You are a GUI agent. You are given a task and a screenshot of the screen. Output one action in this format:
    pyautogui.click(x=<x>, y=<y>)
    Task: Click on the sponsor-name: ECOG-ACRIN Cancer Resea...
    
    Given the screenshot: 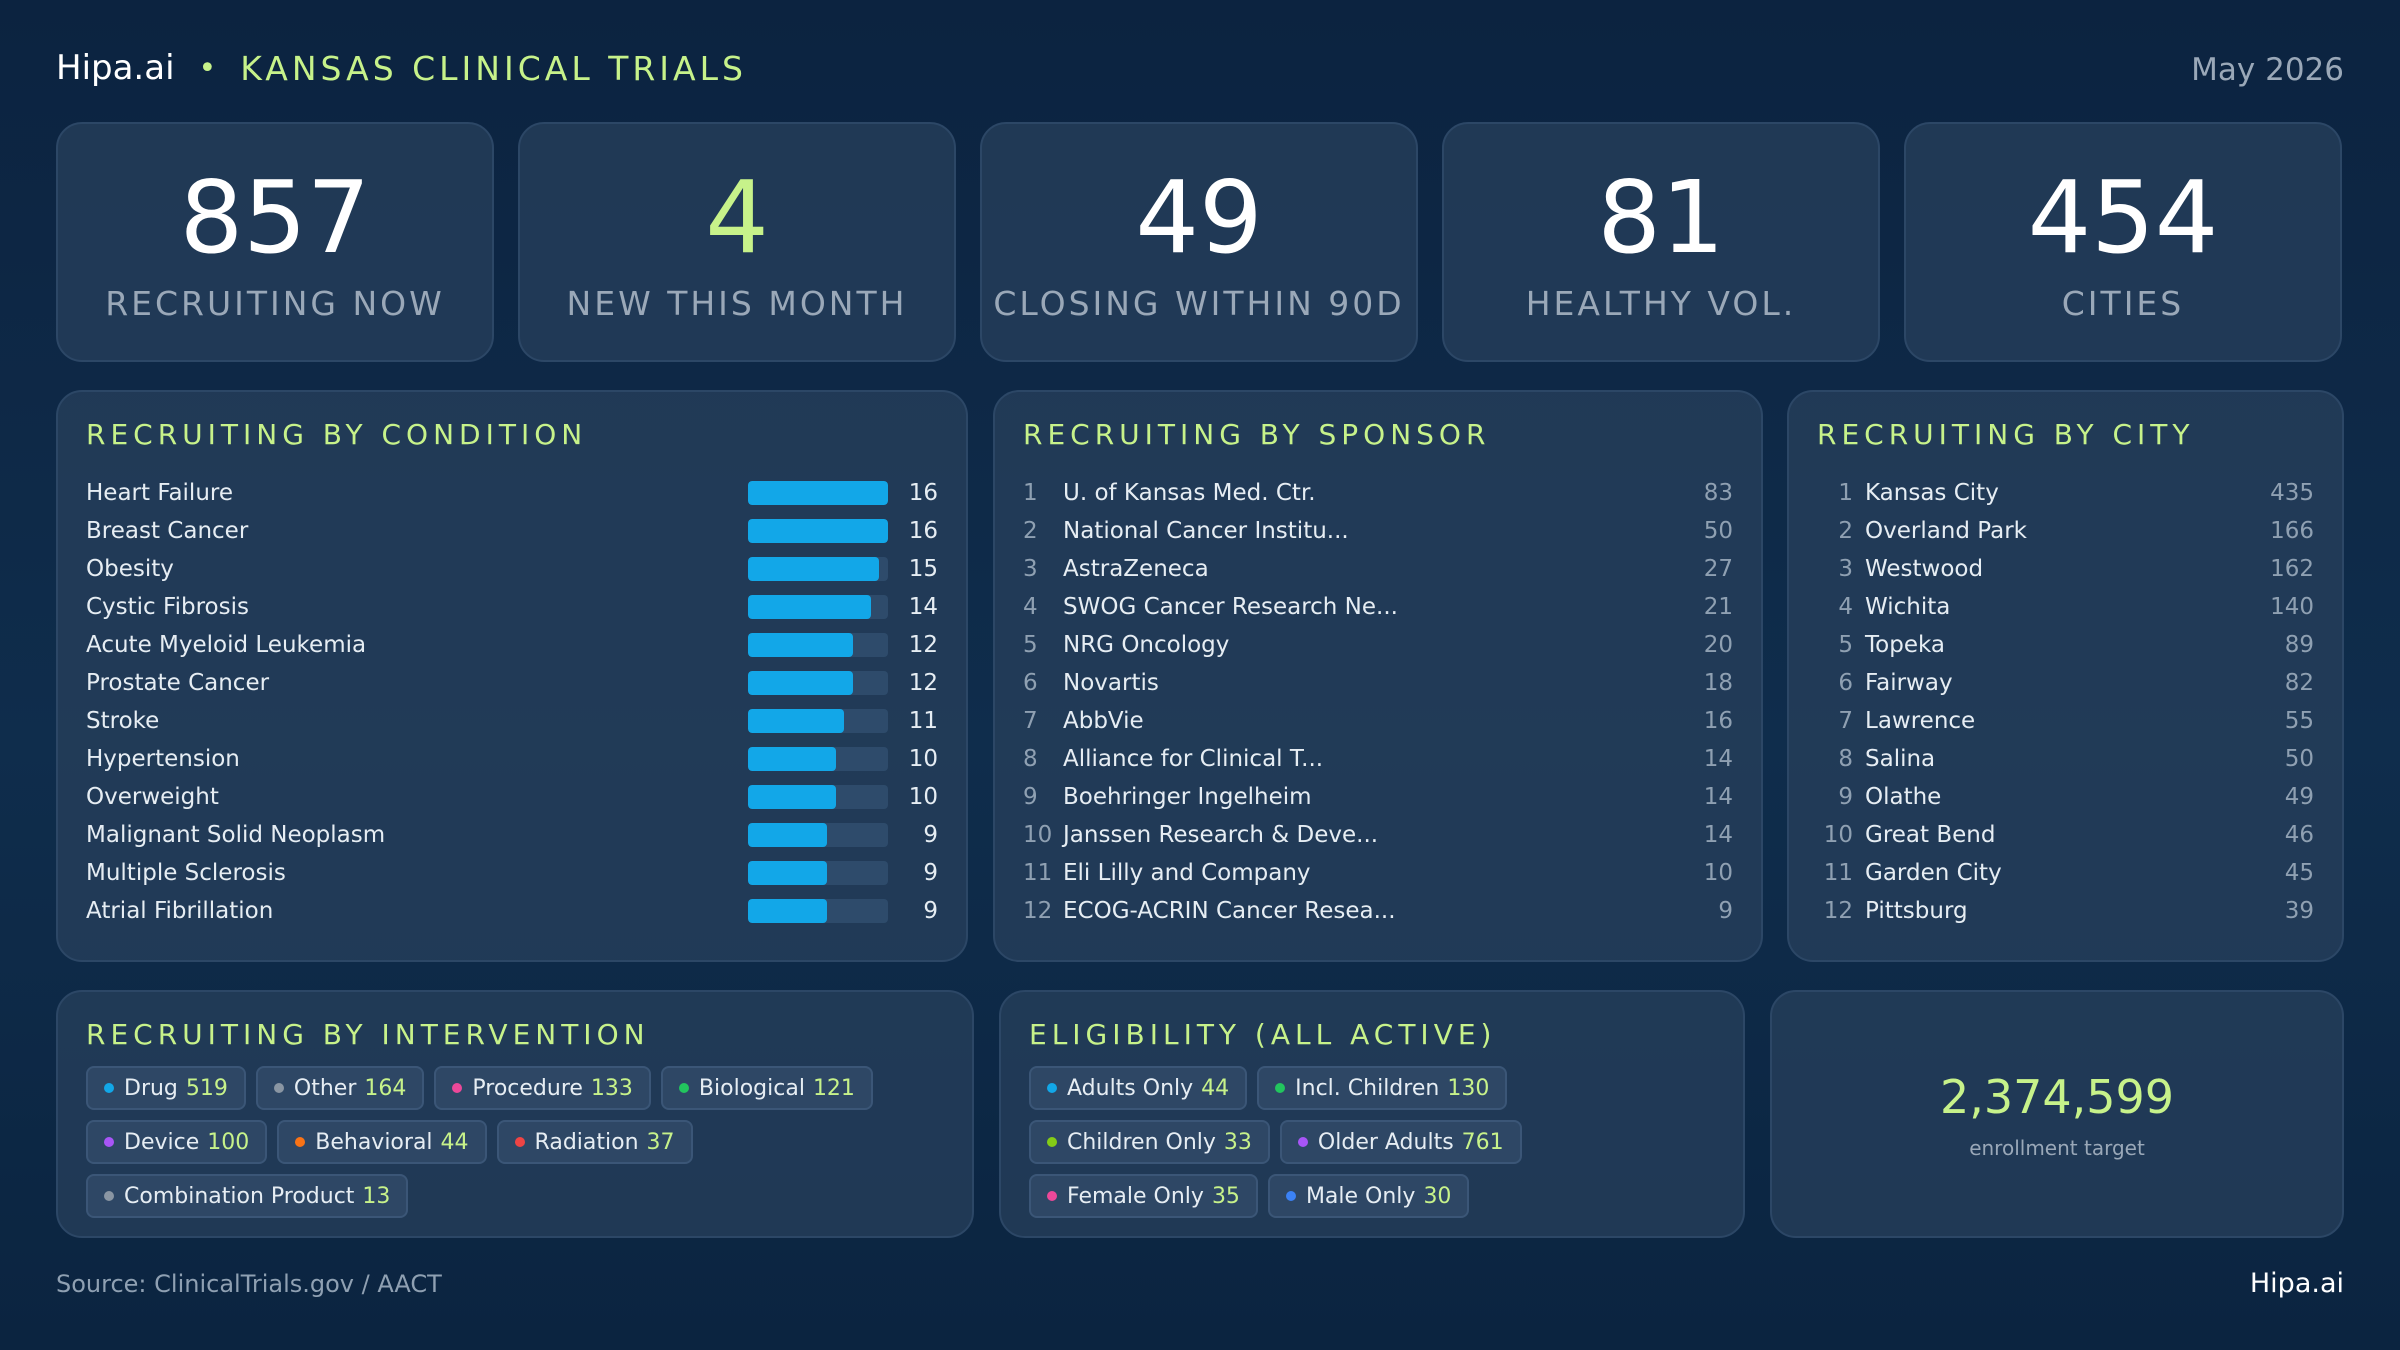 What is the action you would take?
    pyautogui.click(x=1229, y=911)
    